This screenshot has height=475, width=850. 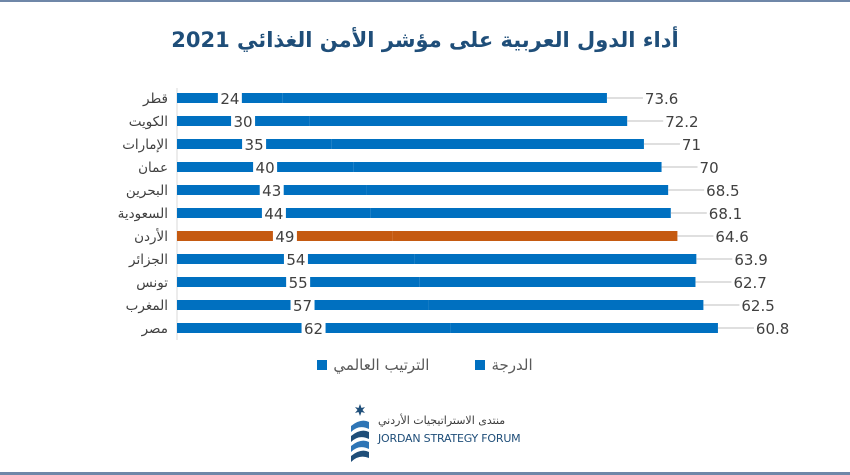 I want to click on category-label: المغرب, so click(x=147, y=306).